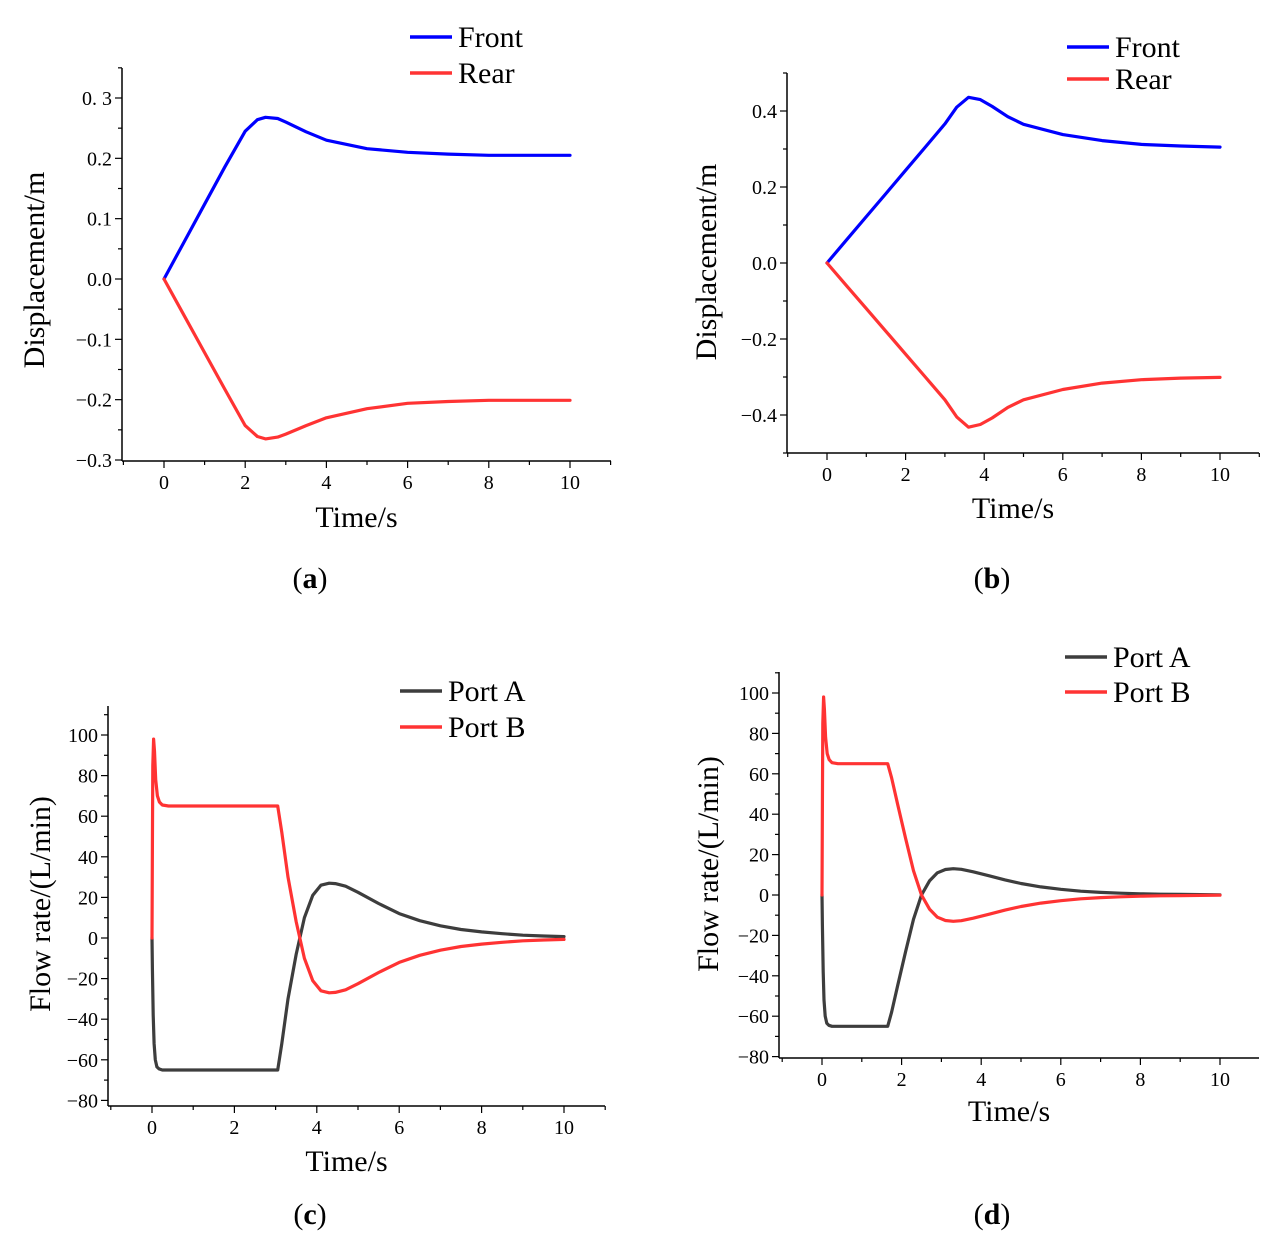 Image resolution: width=1280 pixels, height=1249 pixels. What do you see at coordinates (94, 340) in the screenshot?
I see `y-tick-label: −0.1` at bounding box center [94, 340].